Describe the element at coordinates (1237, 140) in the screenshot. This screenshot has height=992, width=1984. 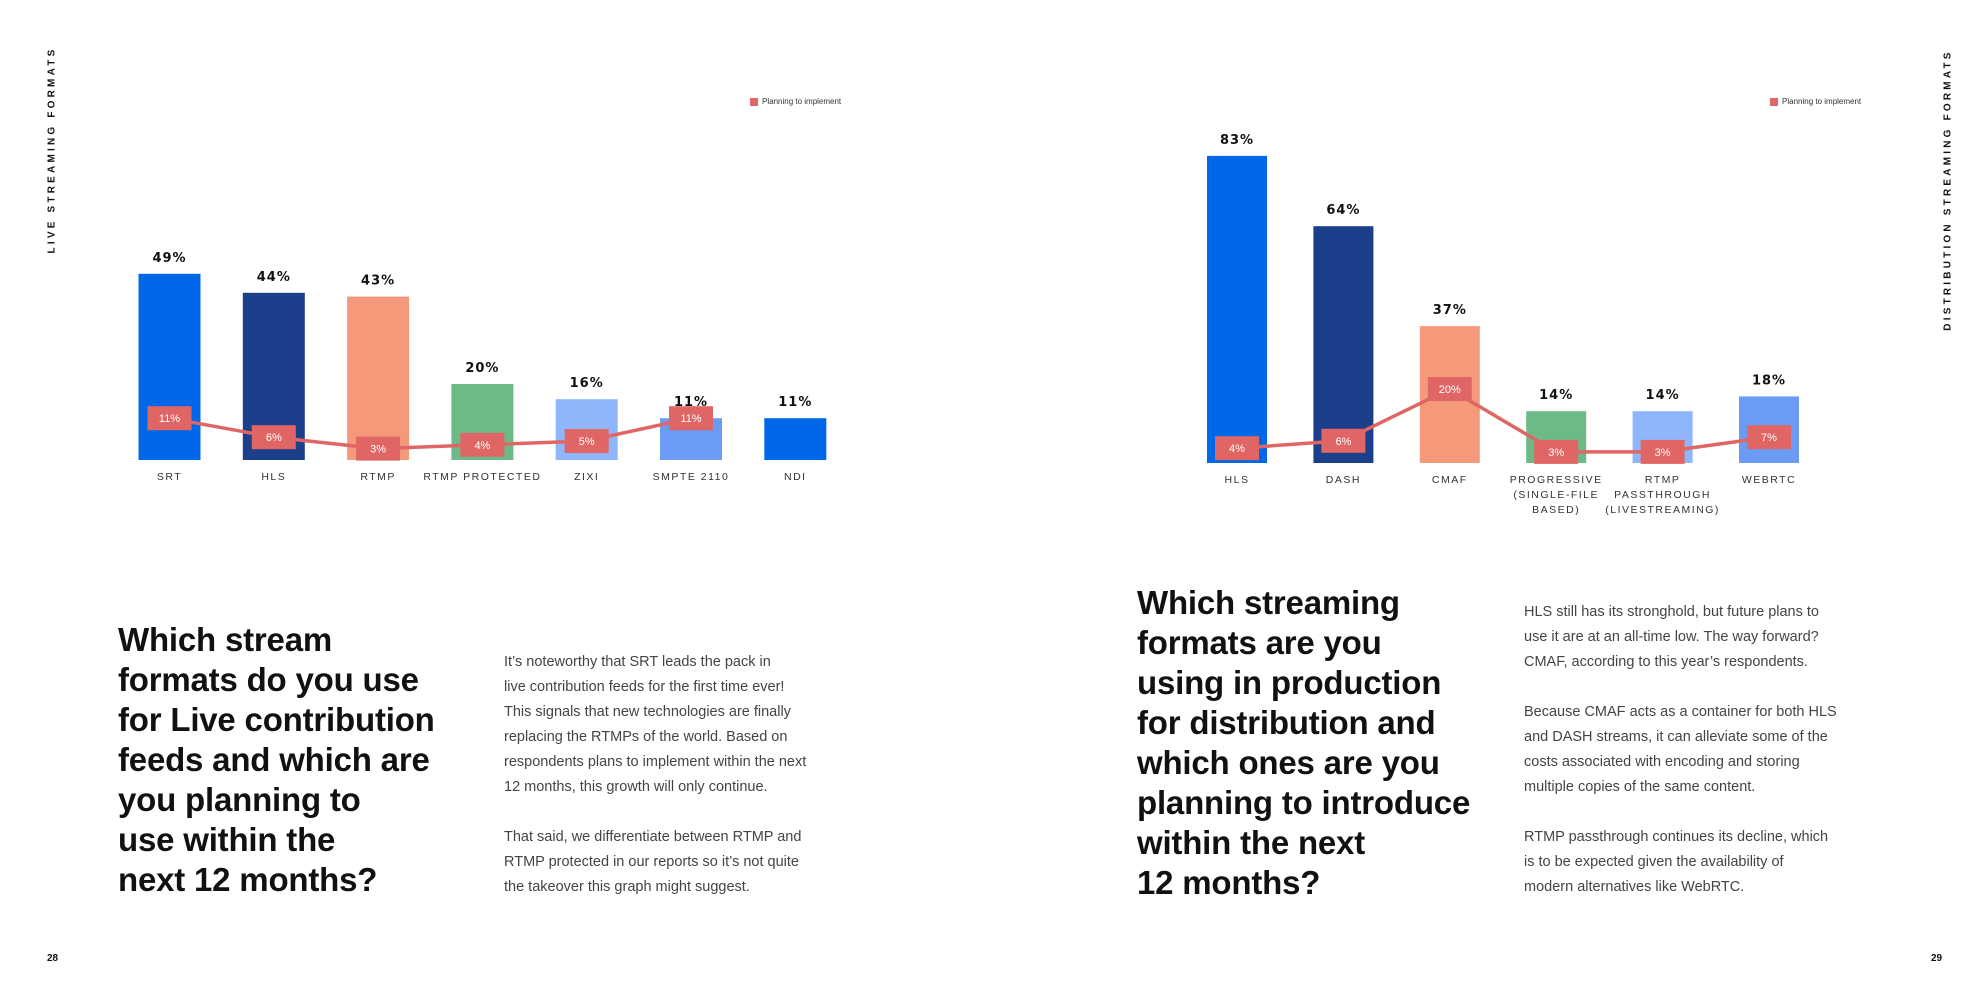
I see `bar-value-label: 83%` at that location.